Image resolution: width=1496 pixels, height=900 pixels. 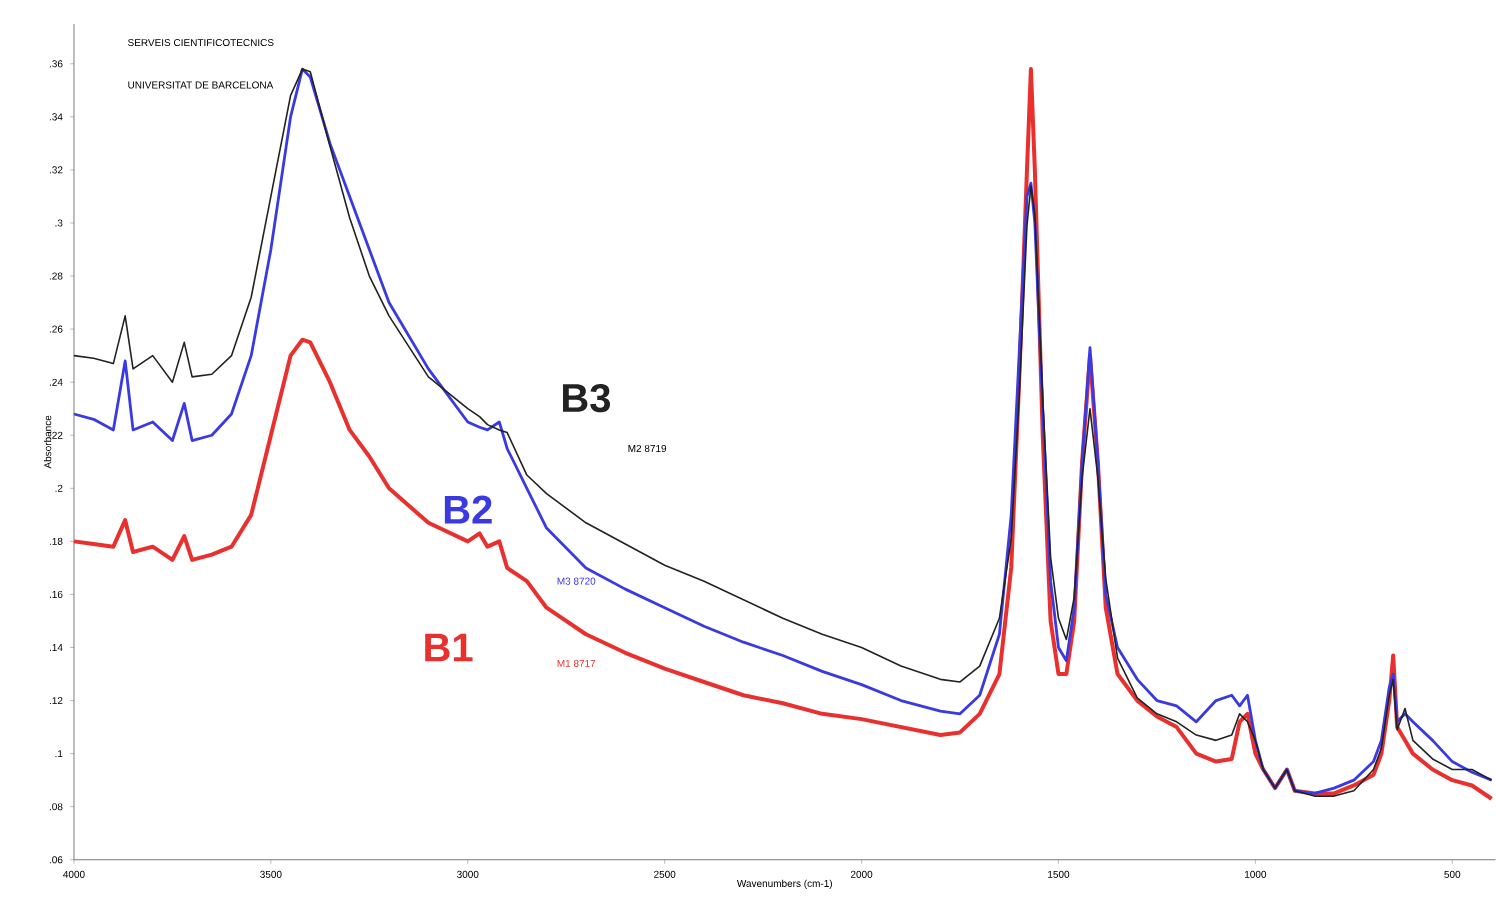 What do you see at coordinates (587, 398) in the screenshot?
I see `series-label: B3` at bounding box center [587, 398].